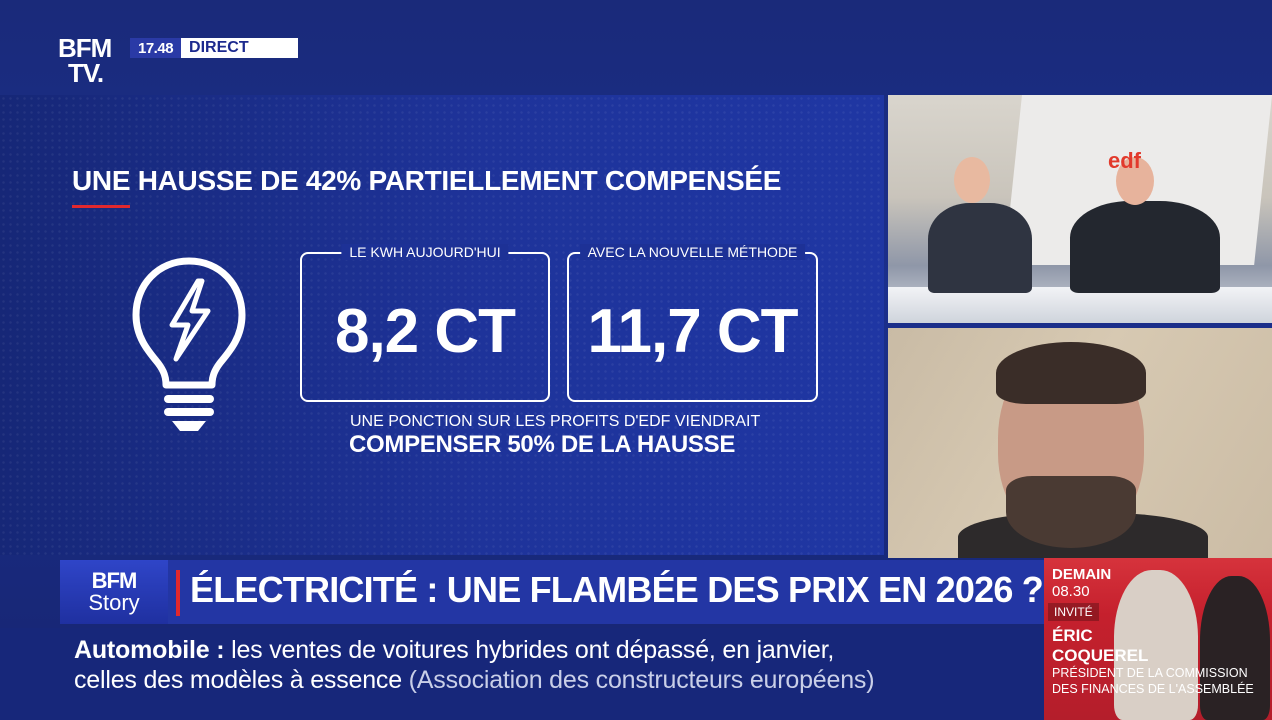  I want to click on logo-line1: BFM, so click(85, 48).